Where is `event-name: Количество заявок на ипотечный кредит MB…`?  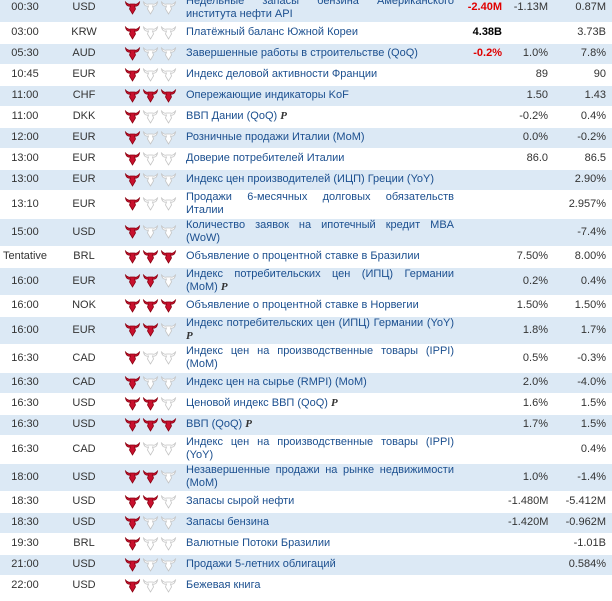 event-name: Количество заявок на ипотечный кредит MB… is located at coordinates (320, 232).